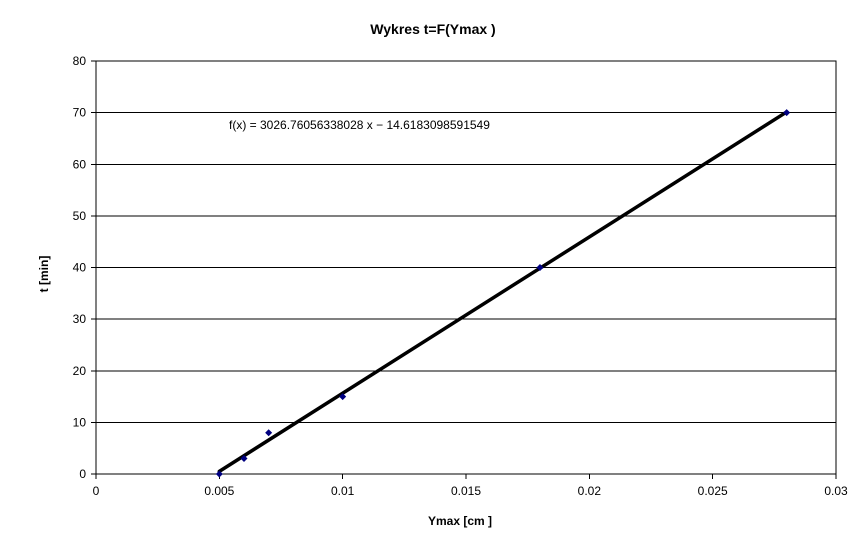 Image resolution: width=866 pixels, height=548 pixels. Describe the element at coordinates (80, 371) in the screenshot. I see `y-tick-label: 20` at that location.